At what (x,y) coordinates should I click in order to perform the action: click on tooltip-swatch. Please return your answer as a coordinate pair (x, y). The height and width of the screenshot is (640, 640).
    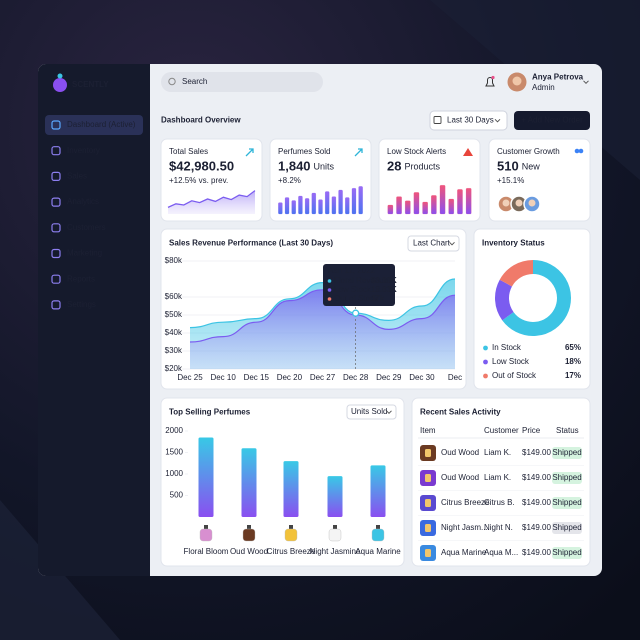
    Looking at the image, I should click on (329, 281).